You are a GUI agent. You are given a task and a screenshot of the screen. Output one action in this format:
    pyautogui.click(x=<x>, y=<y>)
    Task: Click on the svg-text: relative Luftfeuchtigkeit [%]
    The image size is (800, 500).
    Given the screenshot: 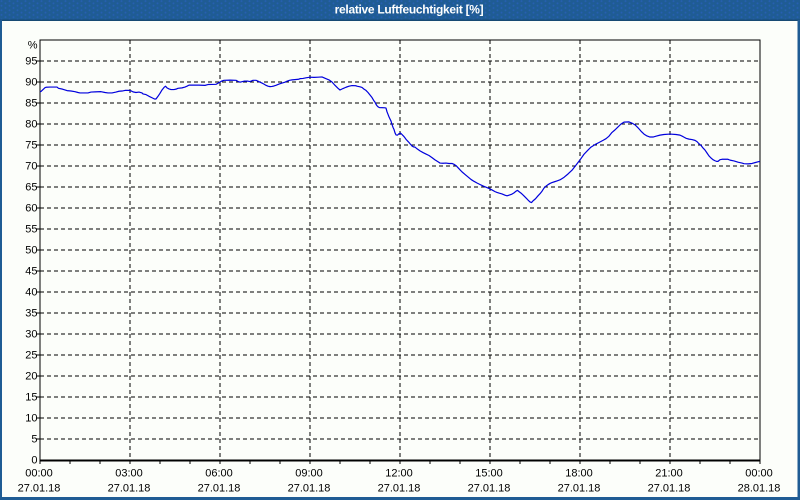 What is the action you would take?
    pyautogui.click(x=409, y=10)
    